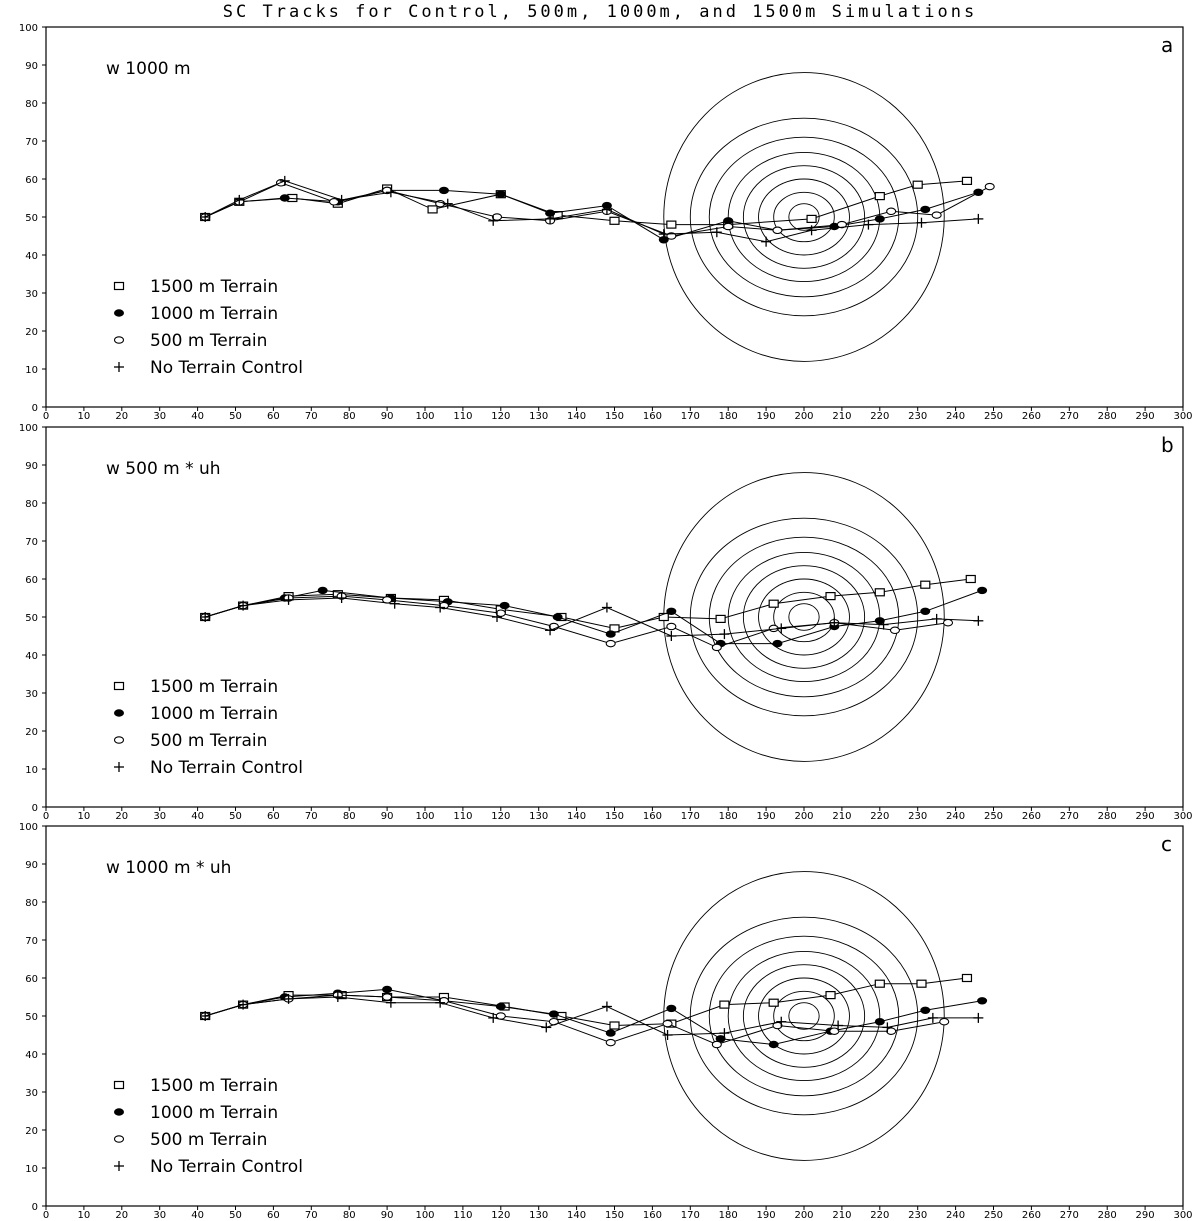 The image size is (1200, 1221). What do you see at coordinates (31, 370) in the screenshot?
I see `y-tick-label: 10` at bounding box center [31, 370].